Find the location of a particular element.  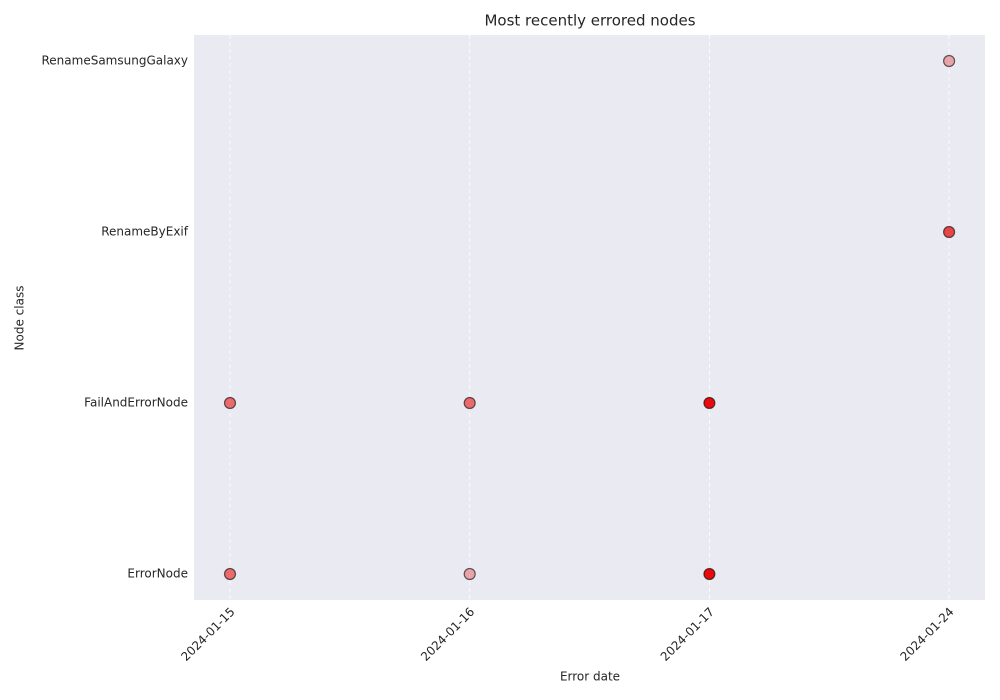

y-tick-label: FailAndErrorNode is located at coordinates (136, 403).